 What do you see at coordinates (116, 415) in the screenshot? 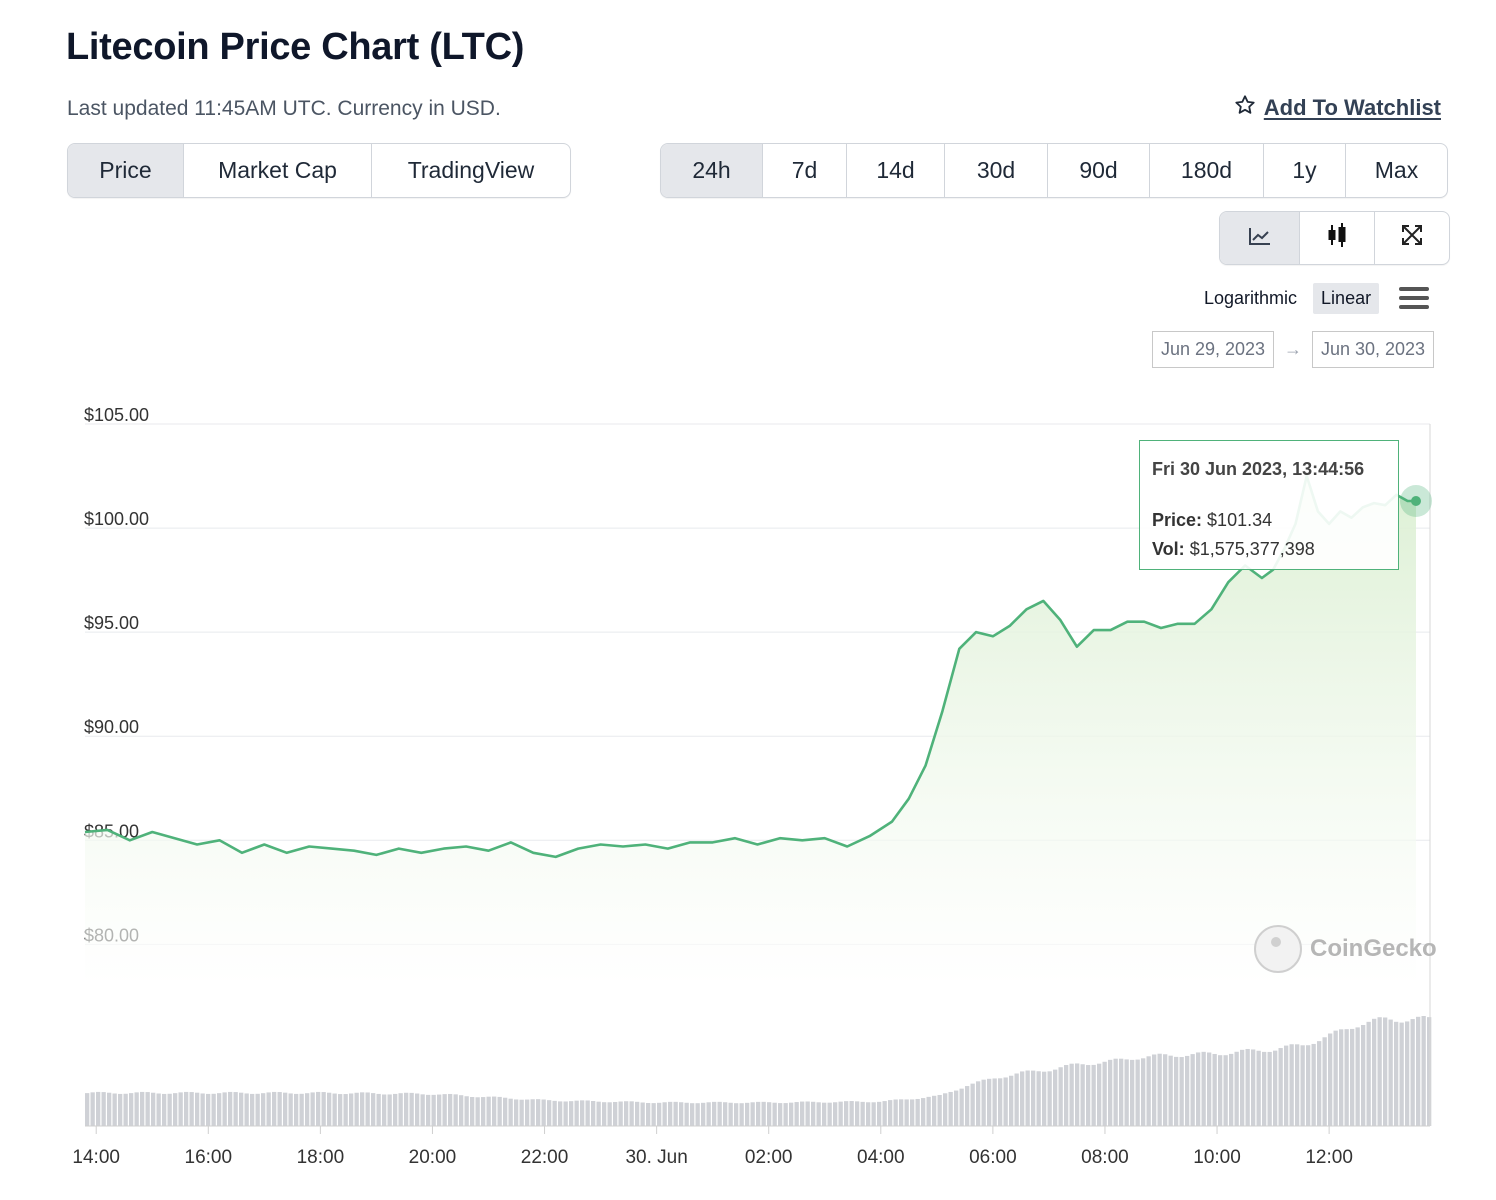
I see `y-tick-label: $105.00` at bounding box center [116, 415].